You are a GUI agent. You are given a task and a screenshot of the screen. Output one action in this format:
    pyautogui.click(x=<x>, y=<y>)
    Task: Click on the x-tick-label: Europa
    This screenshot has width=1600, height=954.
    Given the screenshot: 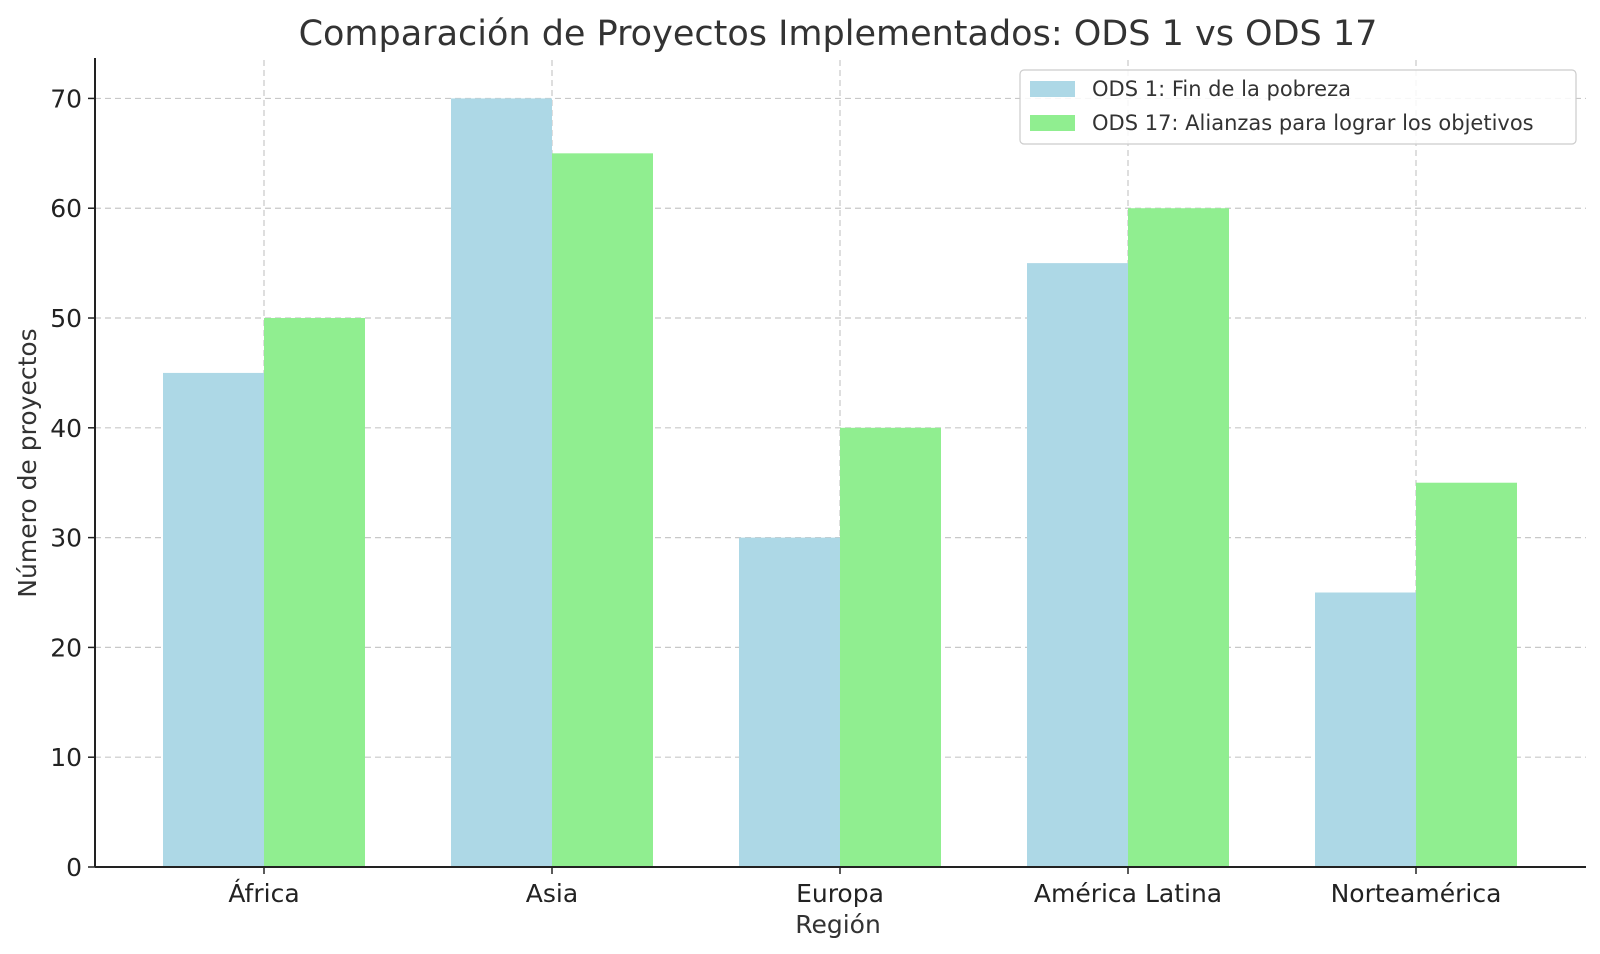 What is the action you would take?
    pyautogui.click(x=840, y=893)
    